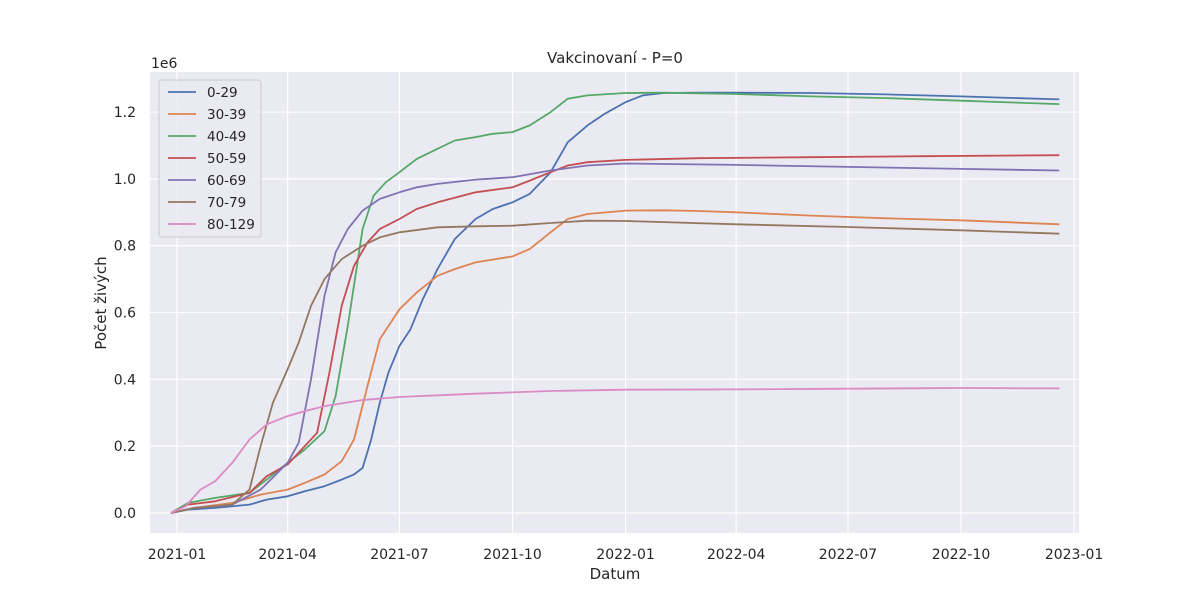  What do you see at coordinates (848, 555) in the screenshot?
I see `x-tick-label: 2022-07` at bounding box center [848, 555].